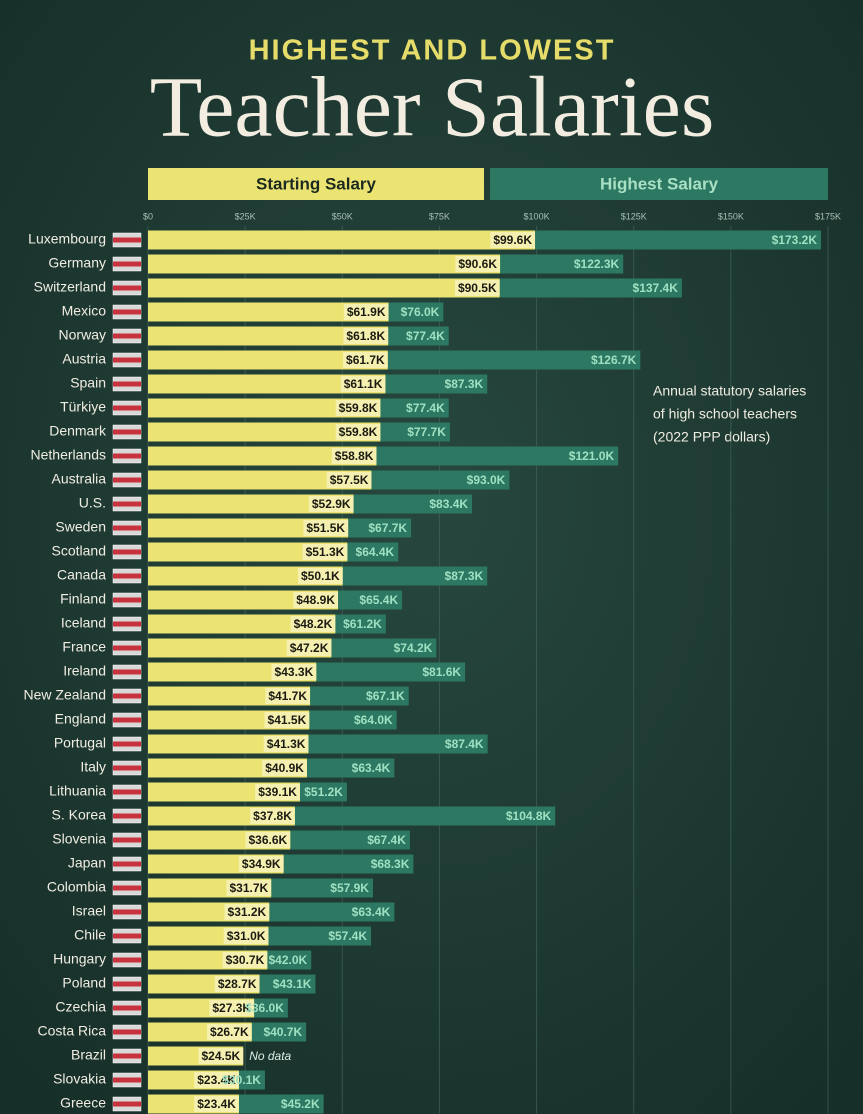  I want to click on value-label: $24.5K, so click(220, 1056).